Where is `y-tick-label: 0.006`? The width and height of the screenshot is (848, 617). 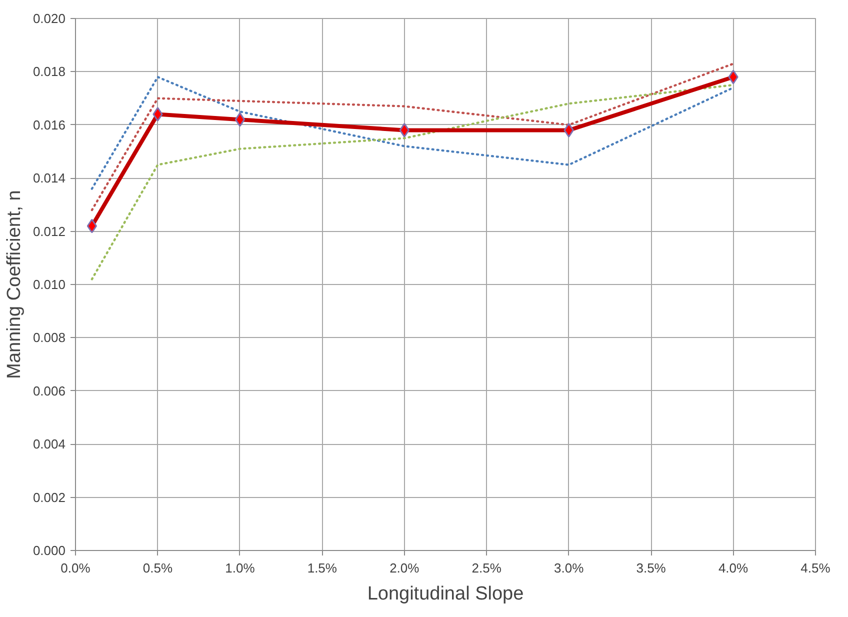
y-tick-label: 0.006 is located at coordinates (49, 390).